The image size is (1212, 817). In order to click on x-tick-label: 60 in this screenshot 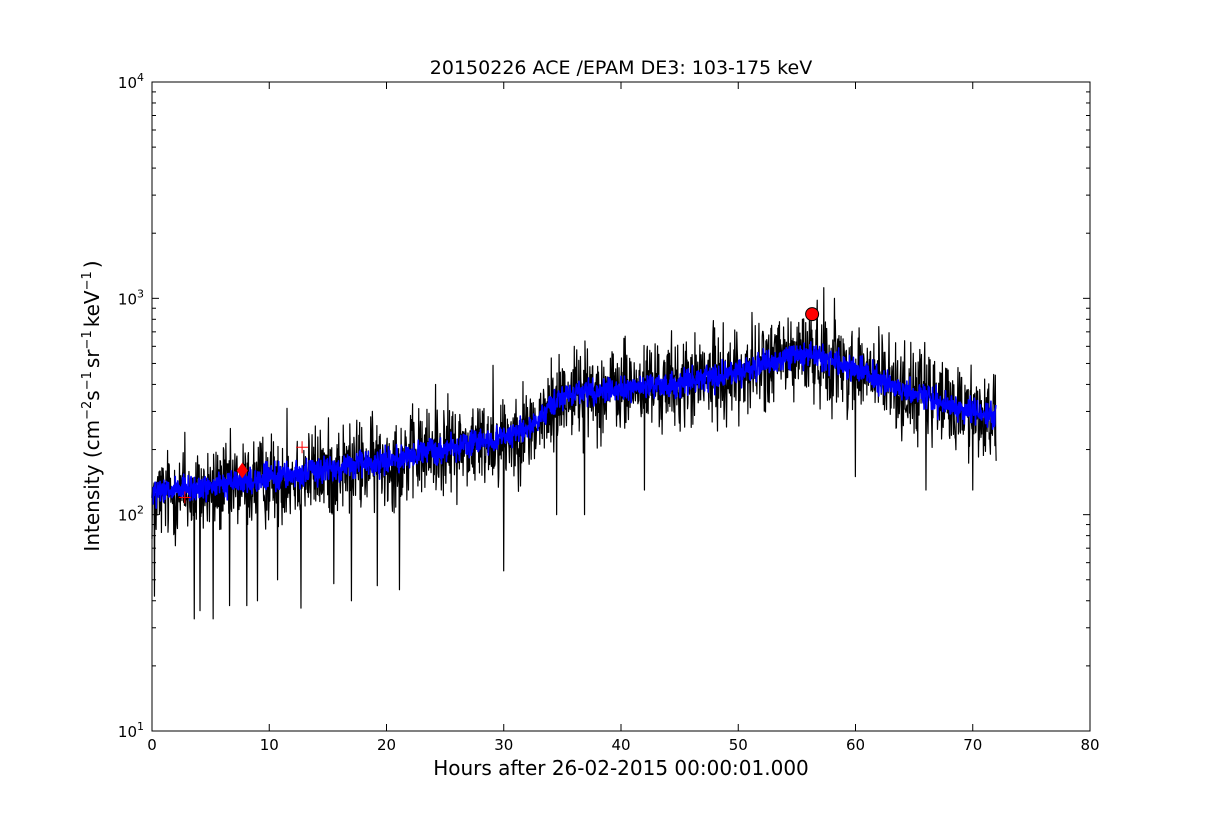, I will do `click(855, 745)`.